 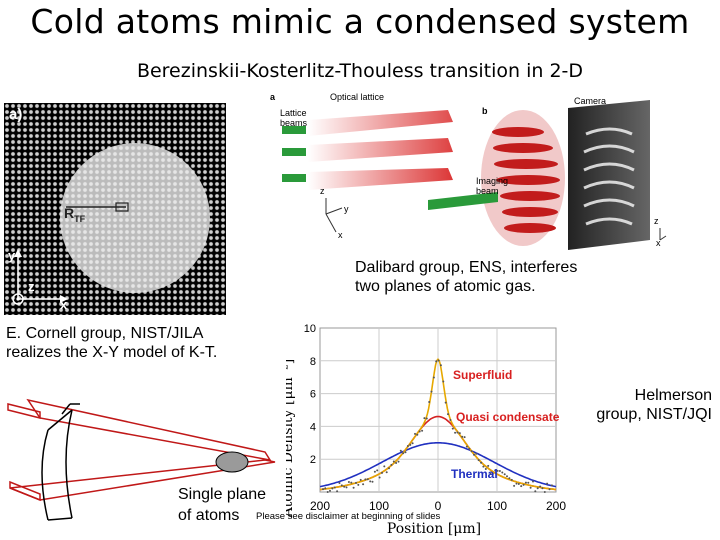 I want to click on lattice-image: a) RTF y z x, so click(x=115, y=209).